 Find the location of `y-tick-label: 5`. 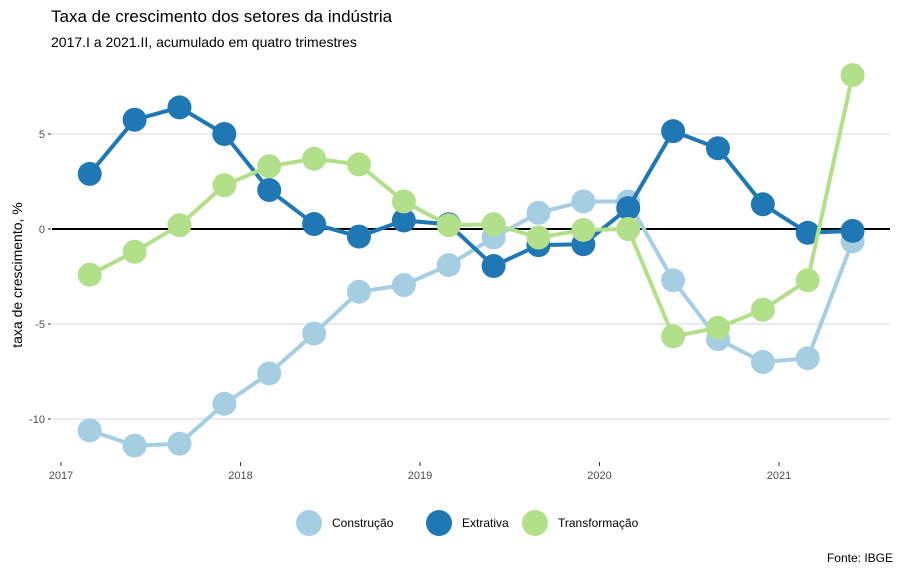

y-tick-label: 5 is located at coordinates (42, 135).